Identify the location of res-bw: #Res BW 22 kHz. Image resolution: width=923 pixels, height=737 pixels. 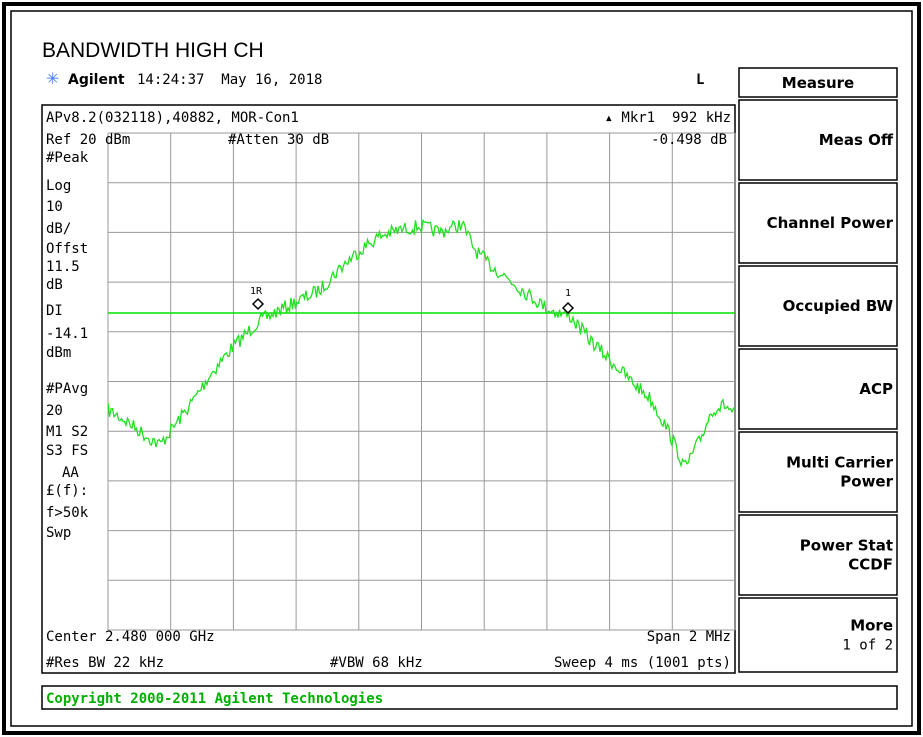
(105, 663).